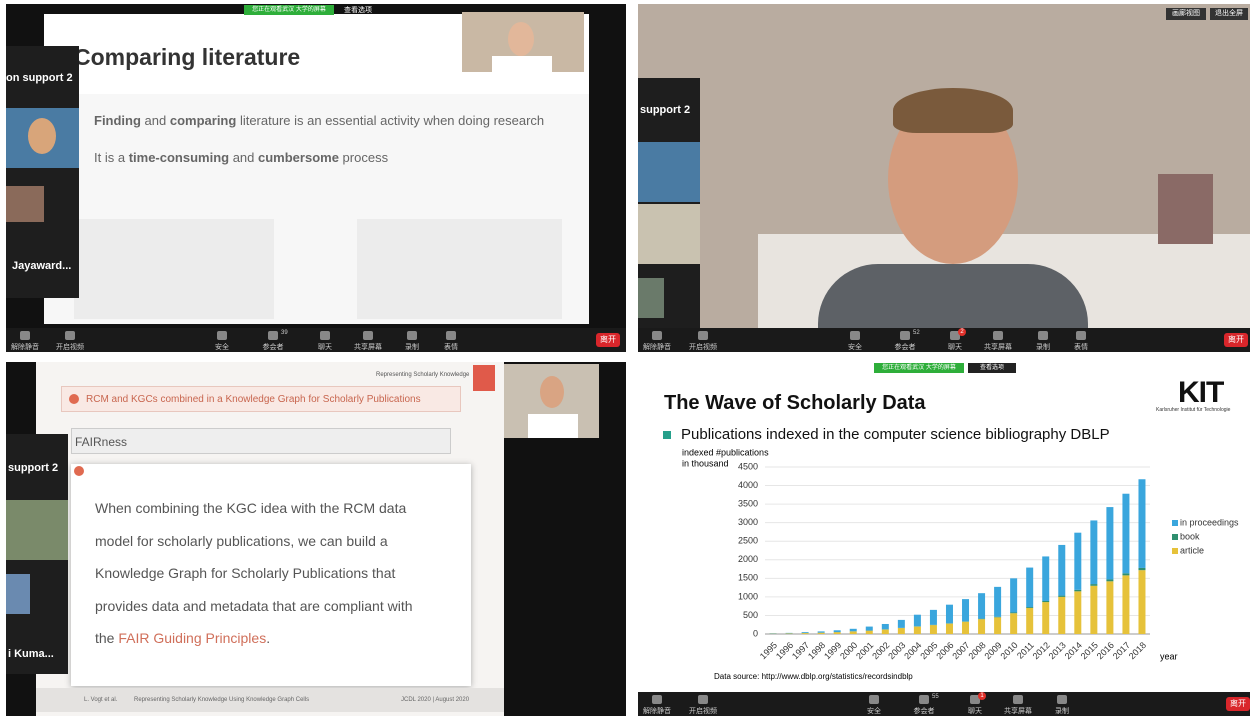 The image size is (1250, 720). I want to click on participant-name: on support 2, so click(39, 78).